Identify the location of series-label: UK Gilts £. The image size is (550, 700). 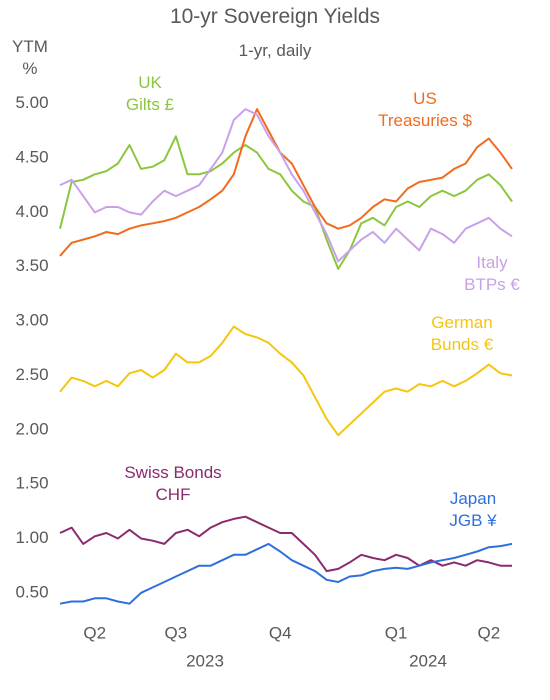
(150, 93).